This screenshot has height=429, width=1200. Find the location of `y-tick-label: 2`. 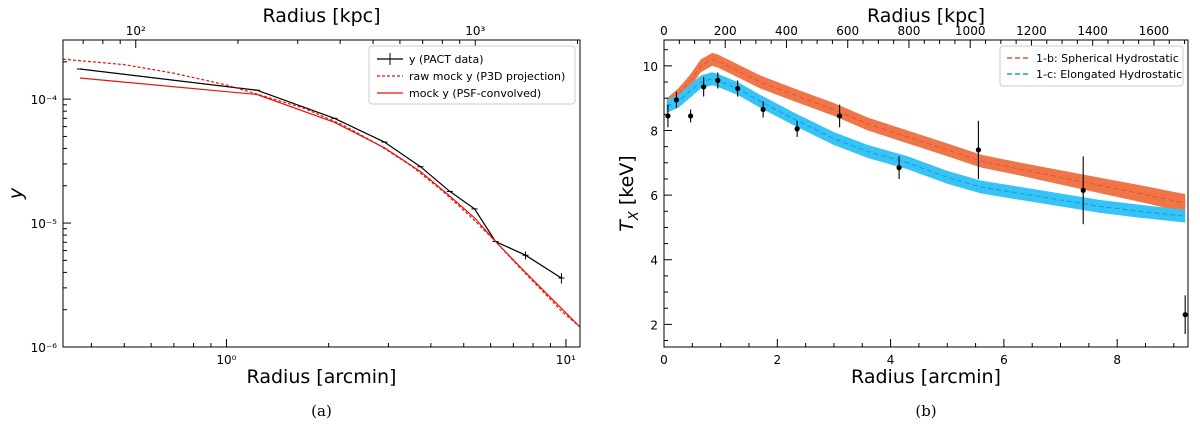

y-tick-label: 2 is located at coordinates (654, 325).